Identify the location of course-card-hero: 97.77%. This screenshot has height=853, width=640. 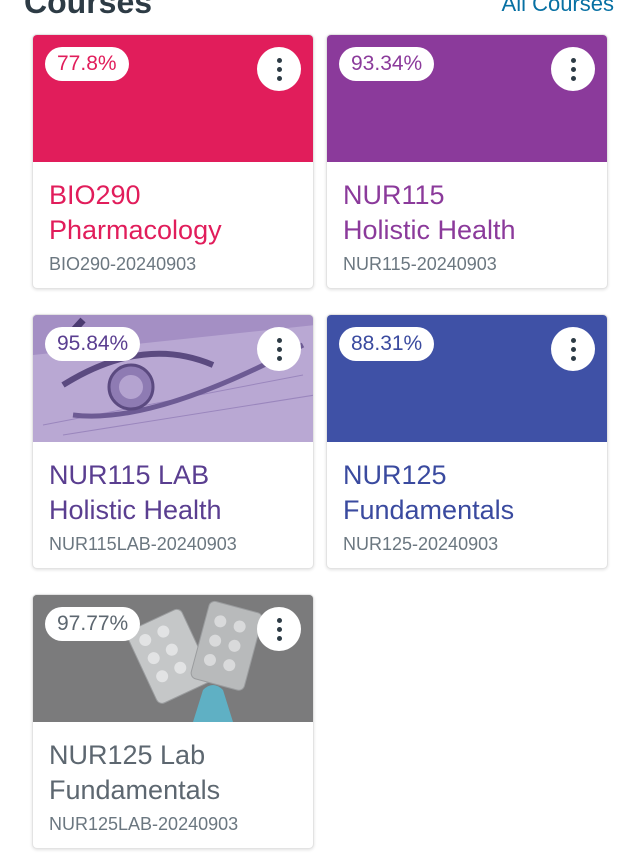
(173, 658).